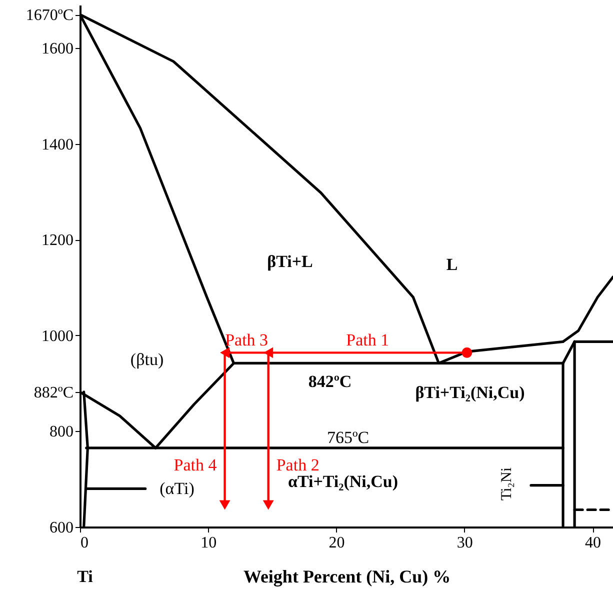  What do you see at coordinates (196, 464) in the screenshot?
I see `series-label: Path 4` at bounding box center [196, 464].